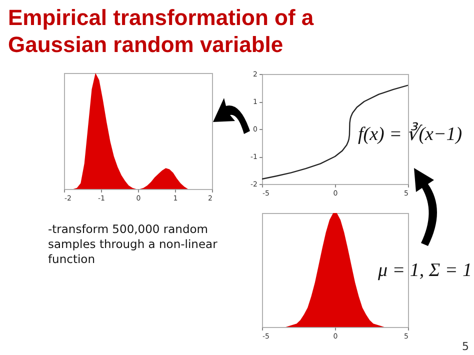  Describe the element at coordinates (410, 134) in the screenshot. I see `annotation: f(x) = ∛(x−1)` at that location.